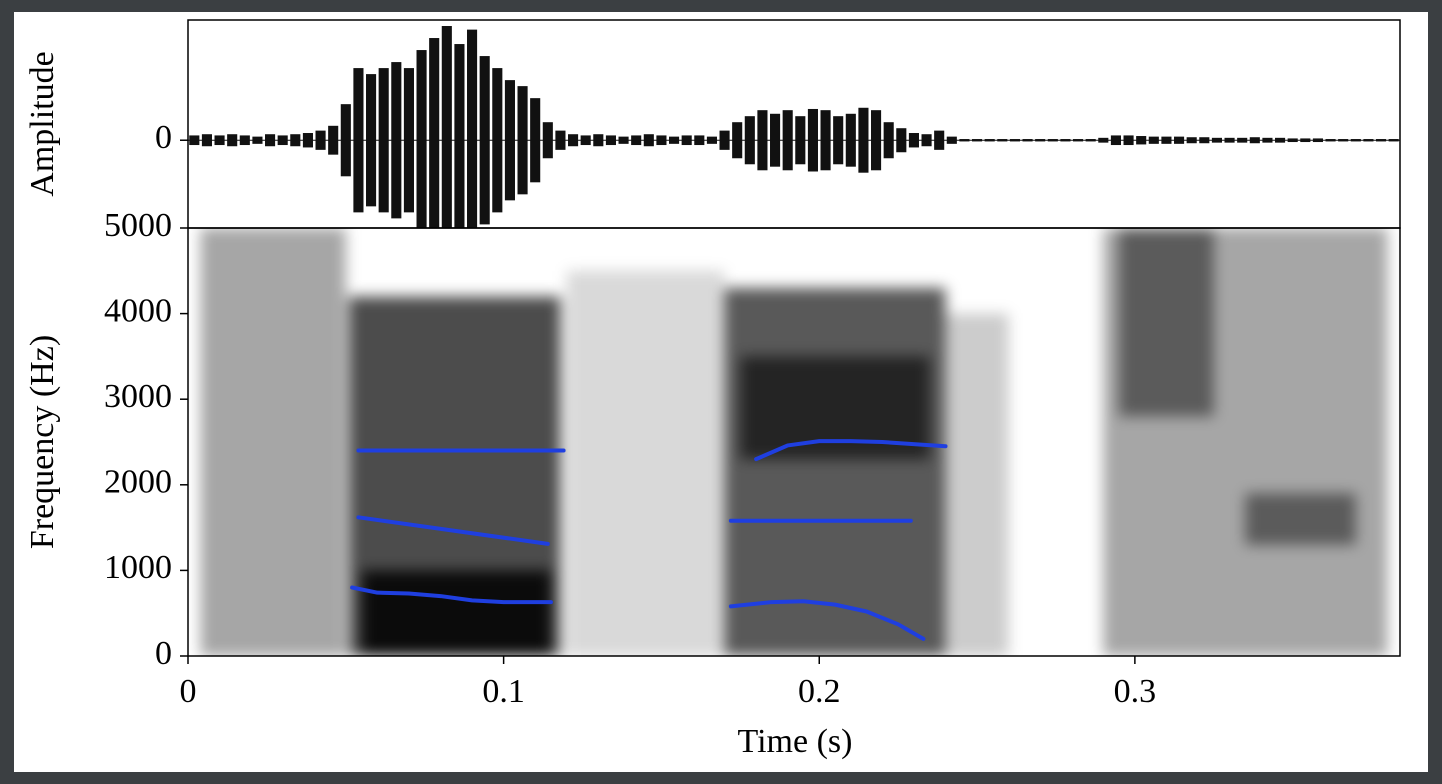 The image size is (1442, 784). I want to click on y-tick-label: 5000, so click(138, 225).